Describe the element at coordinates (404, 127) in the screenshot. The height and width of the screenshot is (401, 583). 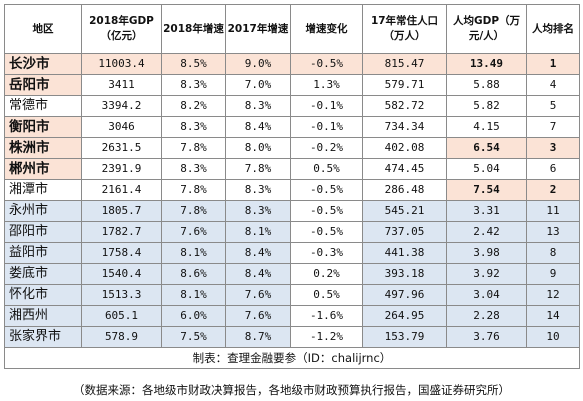
I see `population-cell: 734.34` at that location.